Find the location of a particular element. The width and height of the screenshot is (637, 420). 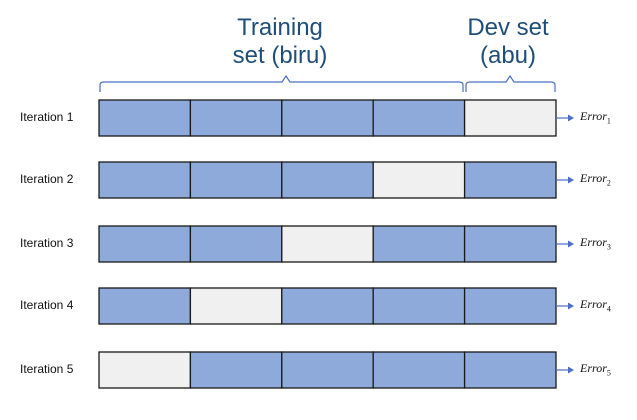

error-label: Error3 is located at coordinates (595, 243).